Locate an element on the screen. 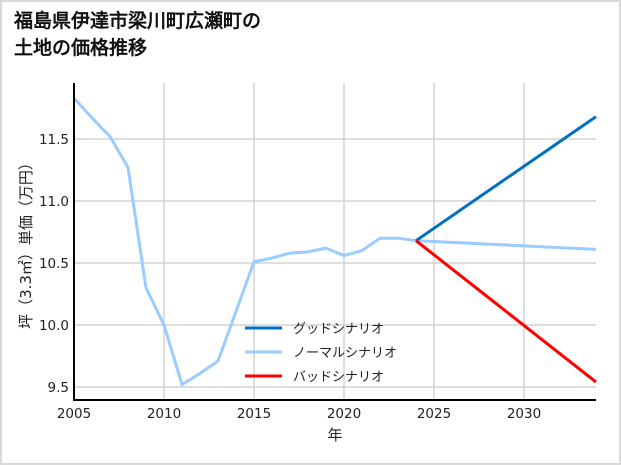  x-tick-label: 2025 is located at coordinates (434, 414).